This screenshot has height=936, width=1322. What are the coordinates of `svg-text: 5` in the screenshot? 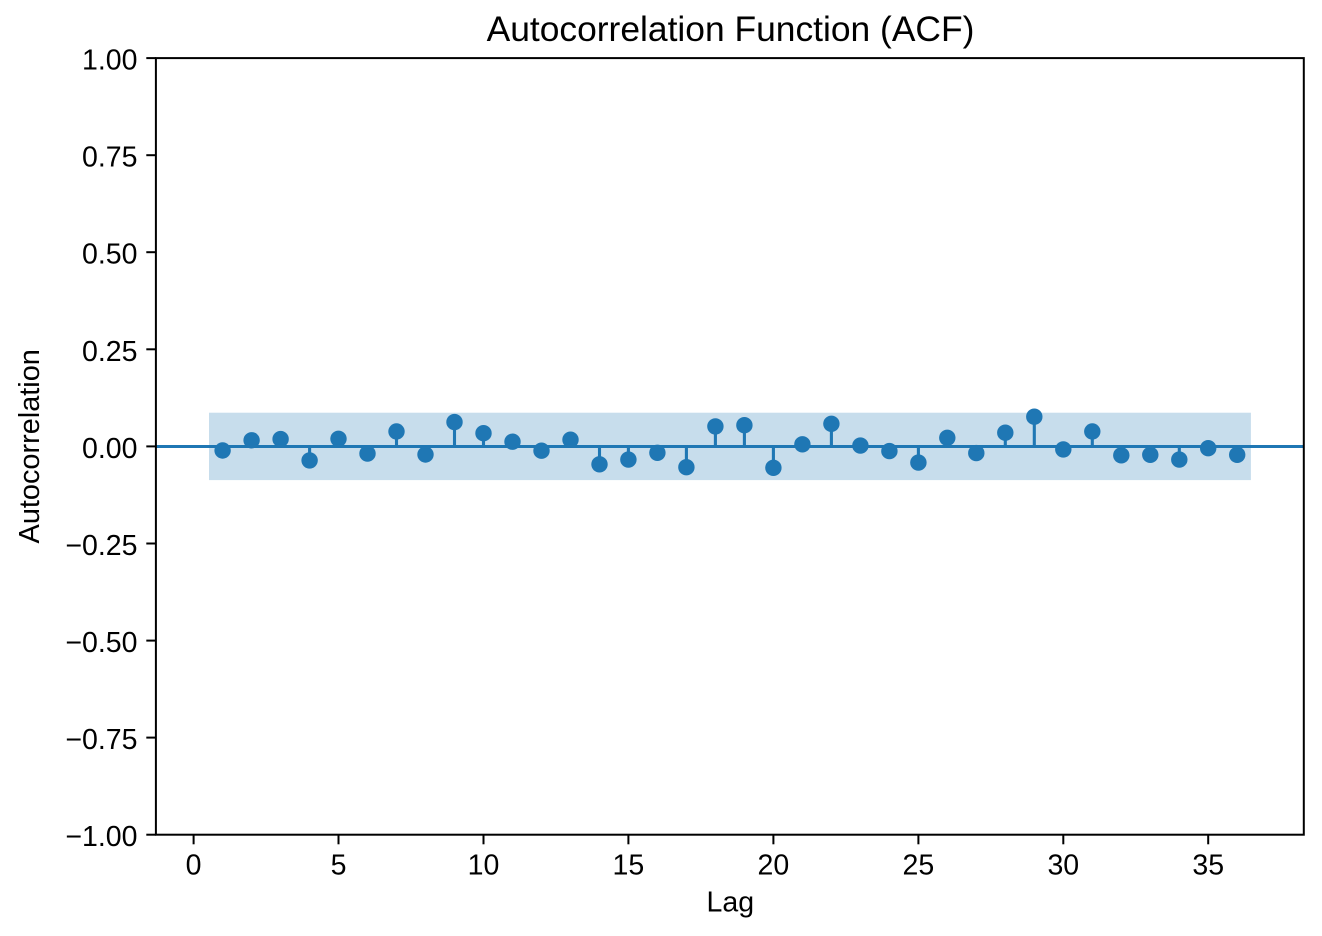 It's located at (339, 865).